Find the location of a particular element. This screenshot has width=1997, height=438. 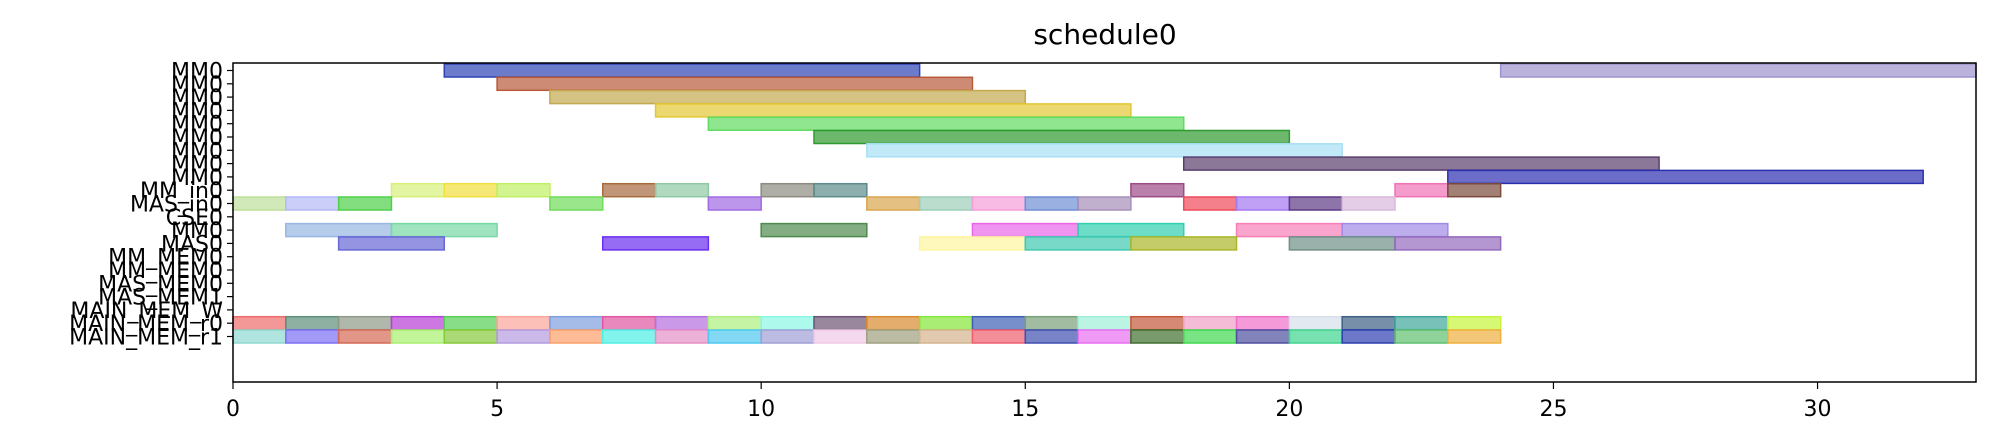

x-tick-label: 30 is located at coordinates (1818, 409).